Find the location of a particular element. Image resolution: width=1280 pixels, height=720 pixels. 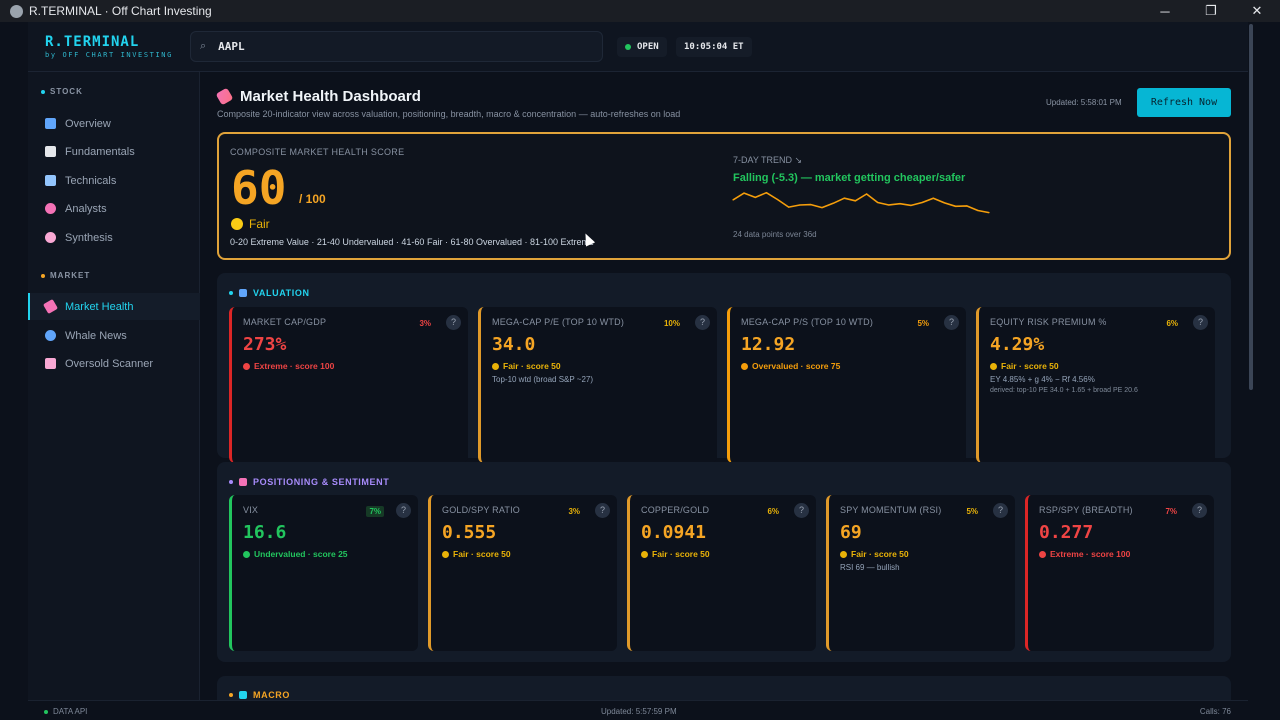

app-logo: R.TERMINAL by OFF CHART INVESTING is located at coordinates (109, 46).